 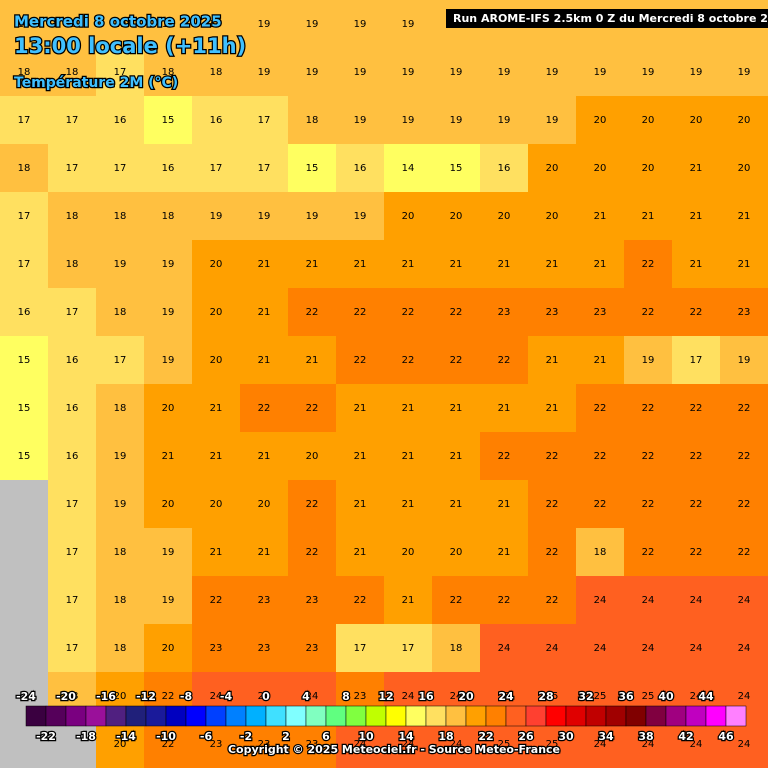 I want to click on legend-label: -4, so click(x=226, y=696).